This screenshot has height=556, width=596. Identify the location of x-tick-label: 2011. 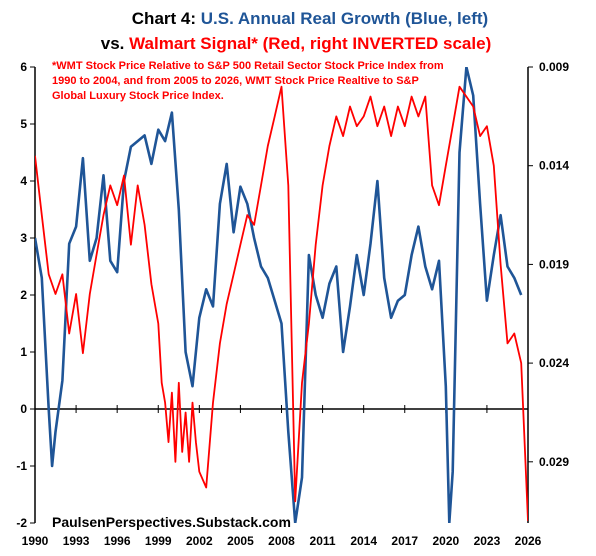
(323, 541).